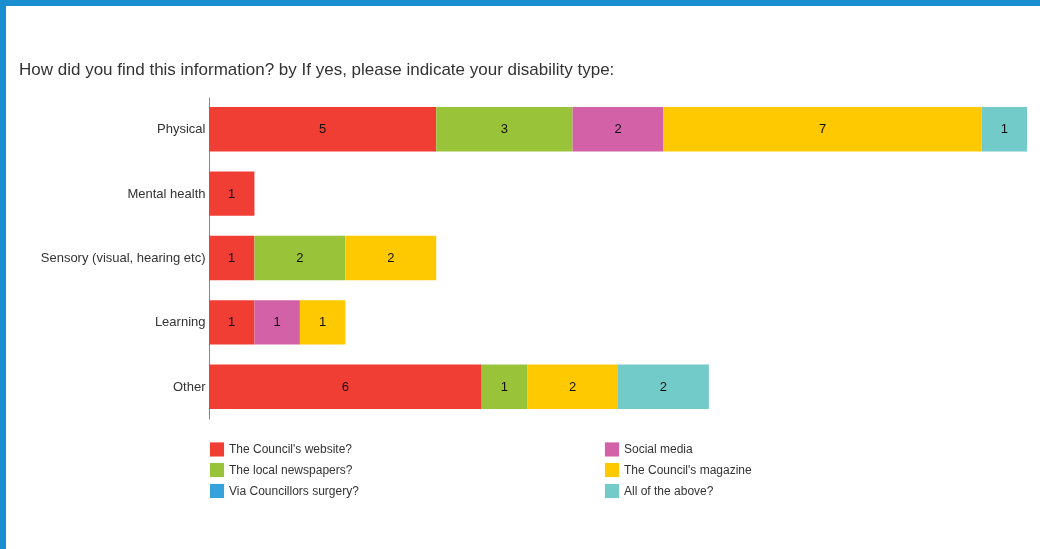  Describe the element at coordinates (181, 129) in the screenshot. I see `y-tick-label: Physical` at that location.